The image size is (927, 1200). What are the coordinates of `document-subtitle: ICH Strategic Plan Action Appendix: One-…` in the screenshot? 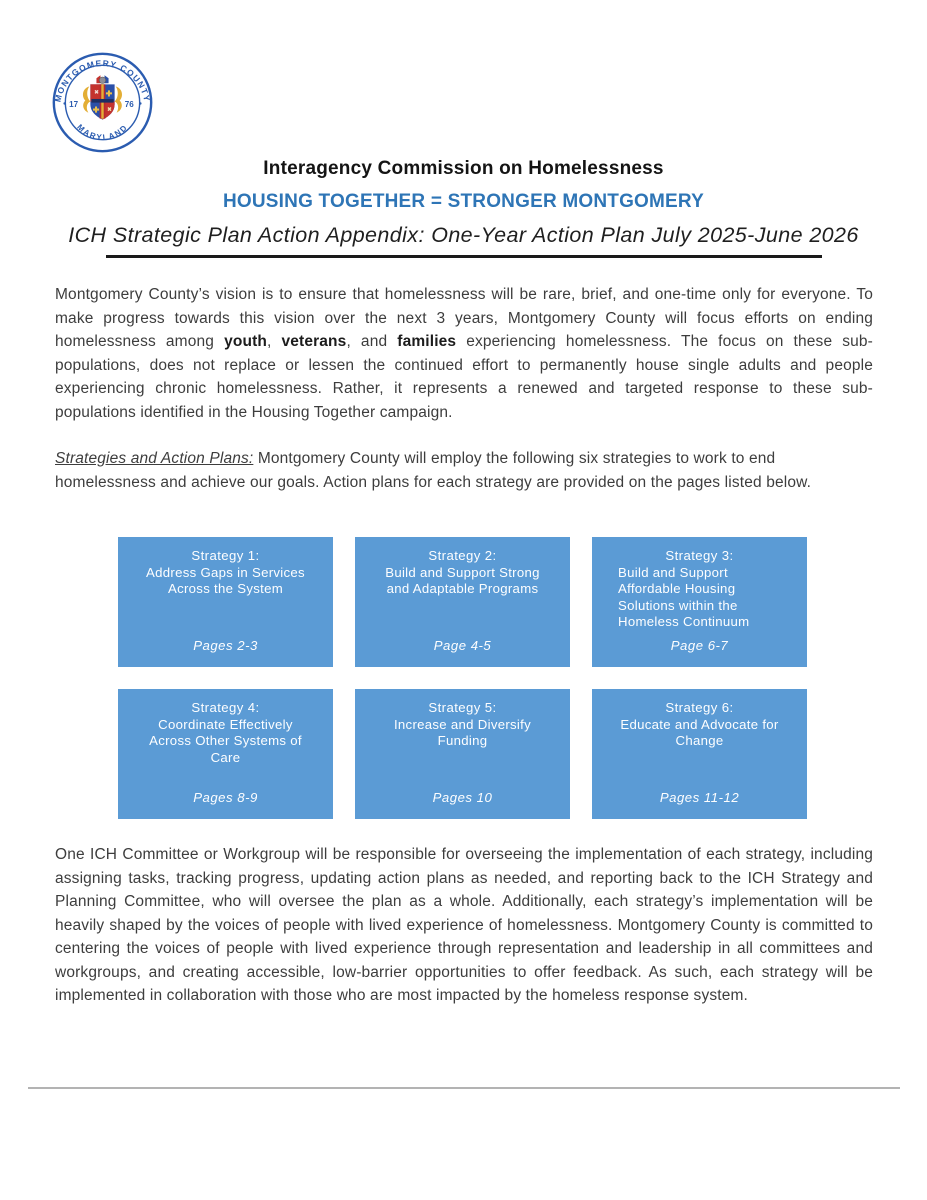 It's located at (463, 235).